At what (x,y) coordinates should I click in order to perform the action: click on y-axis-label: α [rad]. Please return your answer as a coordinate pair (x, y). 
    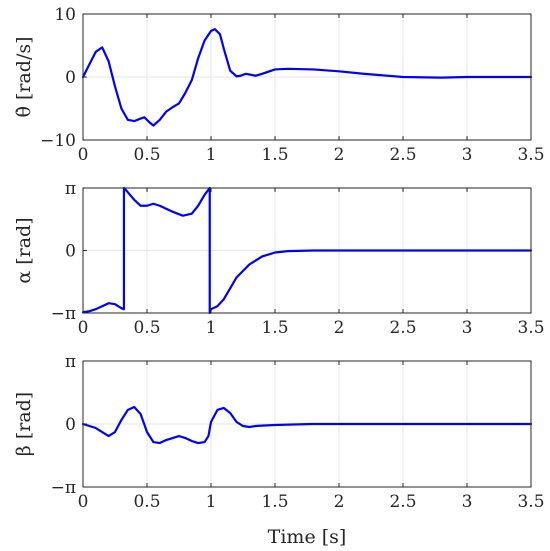
    Looking at the image, I should click on (24, 250).